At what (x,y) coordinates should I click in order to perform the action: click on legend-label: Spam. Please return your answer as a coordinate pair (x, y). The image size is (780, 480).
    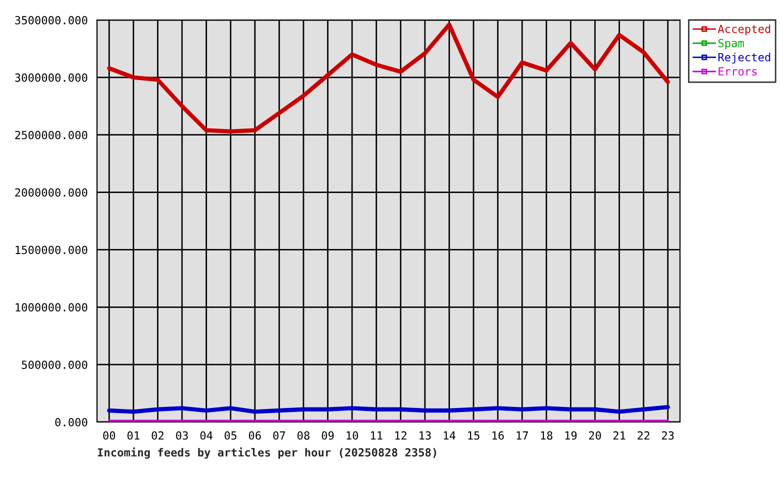
    Looking at the image, I should click on (731, 44).